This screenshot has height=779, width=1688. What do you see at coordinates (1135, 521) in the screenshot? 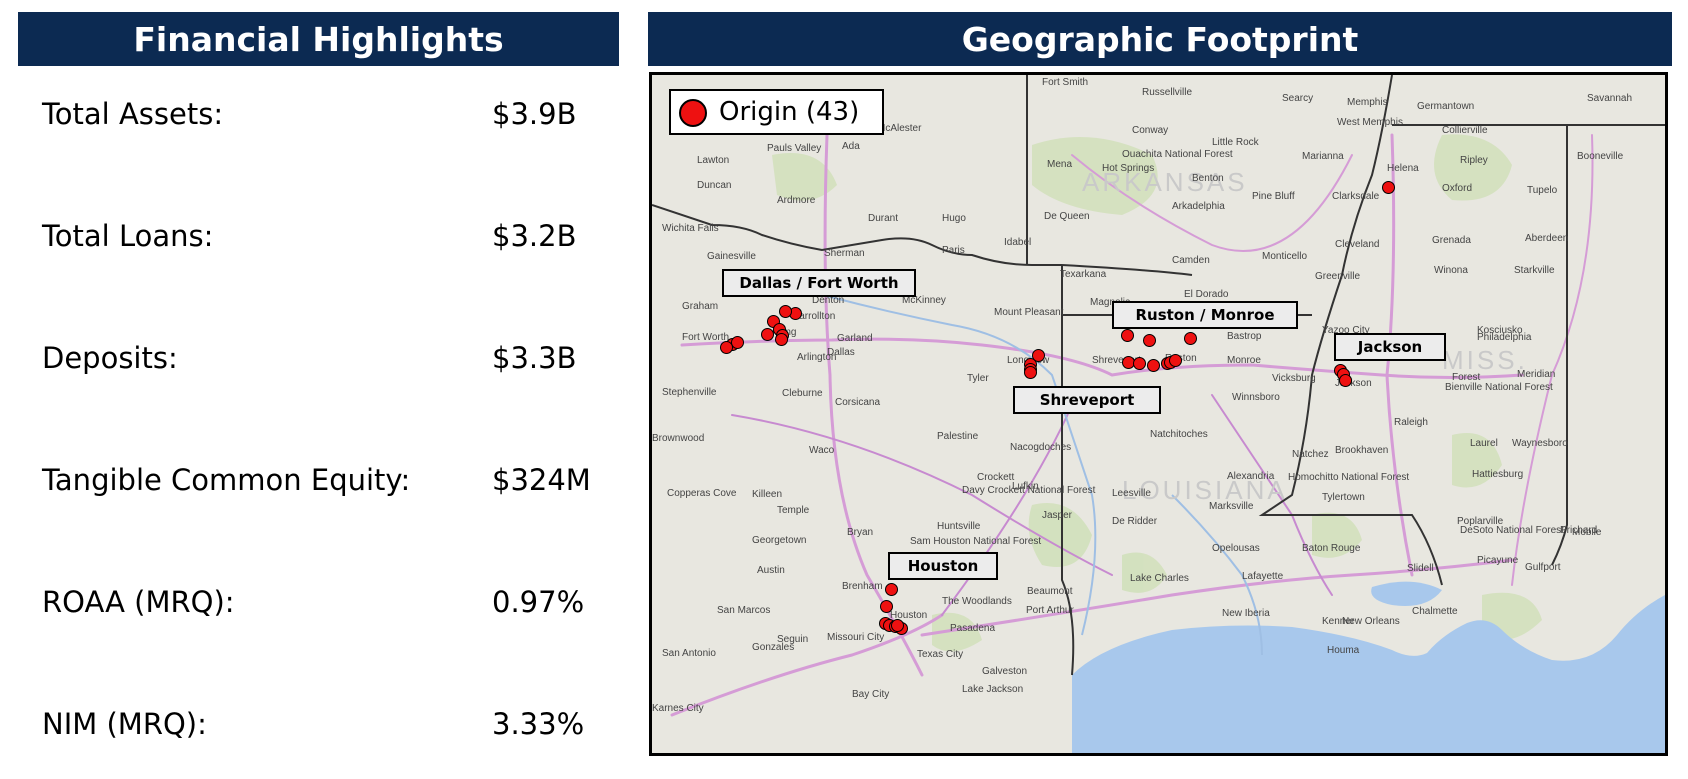
I see `city-label: De Ridder` at bounding box center [1135, 521].